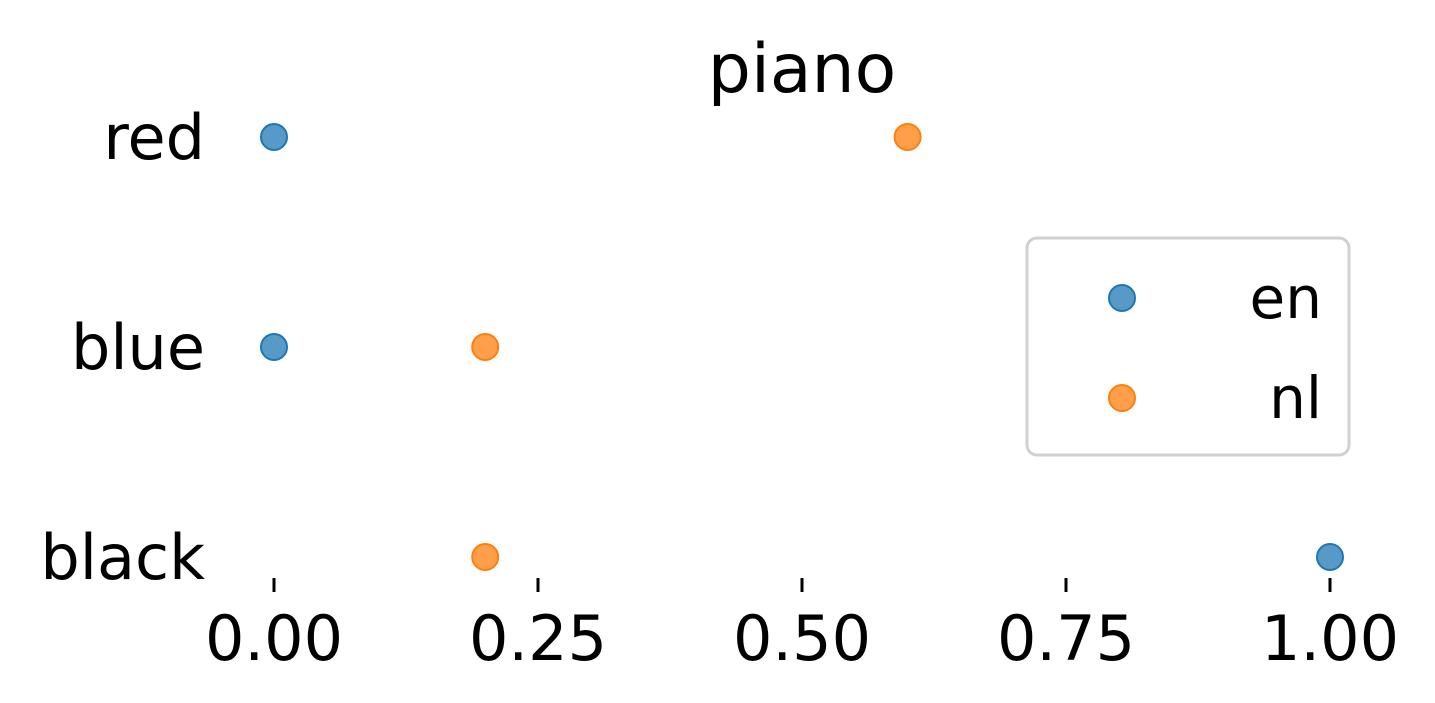 This screenshot has height=703, width=1435. Describe the element at coordinates (1122, 398) in the screenshot. I see `legend-marker-nl` at that location.